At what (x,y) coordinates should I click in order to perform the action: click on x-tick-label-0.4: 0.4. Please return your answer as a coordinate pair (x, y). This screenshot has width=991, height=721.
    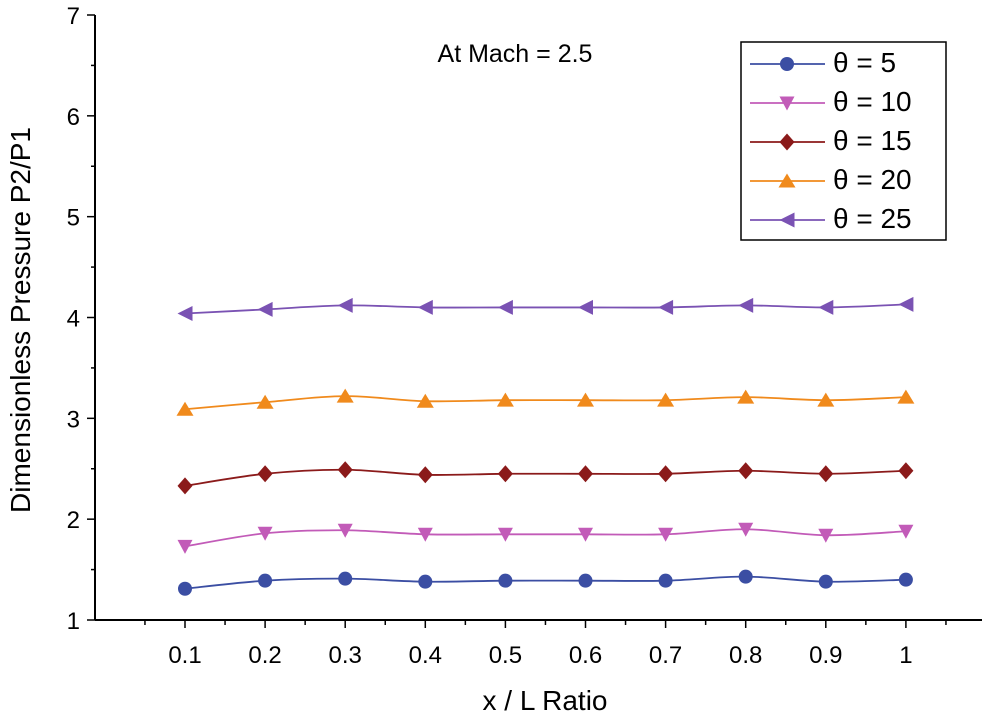
    Looking at the image, I should click on (425, 655).